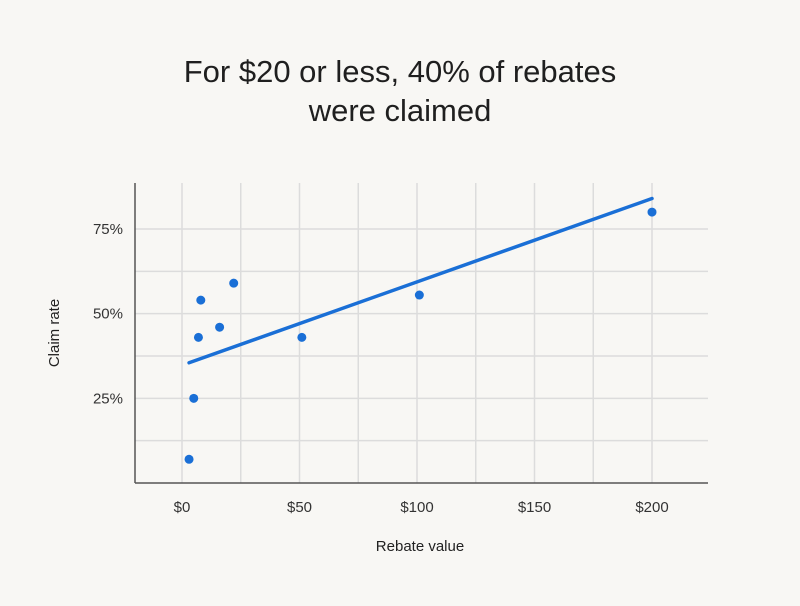  What do you see at coordinates (416, 507) in the screenshot?
I see `x-tick-label-2: $100` at bounding box center [416, 507].